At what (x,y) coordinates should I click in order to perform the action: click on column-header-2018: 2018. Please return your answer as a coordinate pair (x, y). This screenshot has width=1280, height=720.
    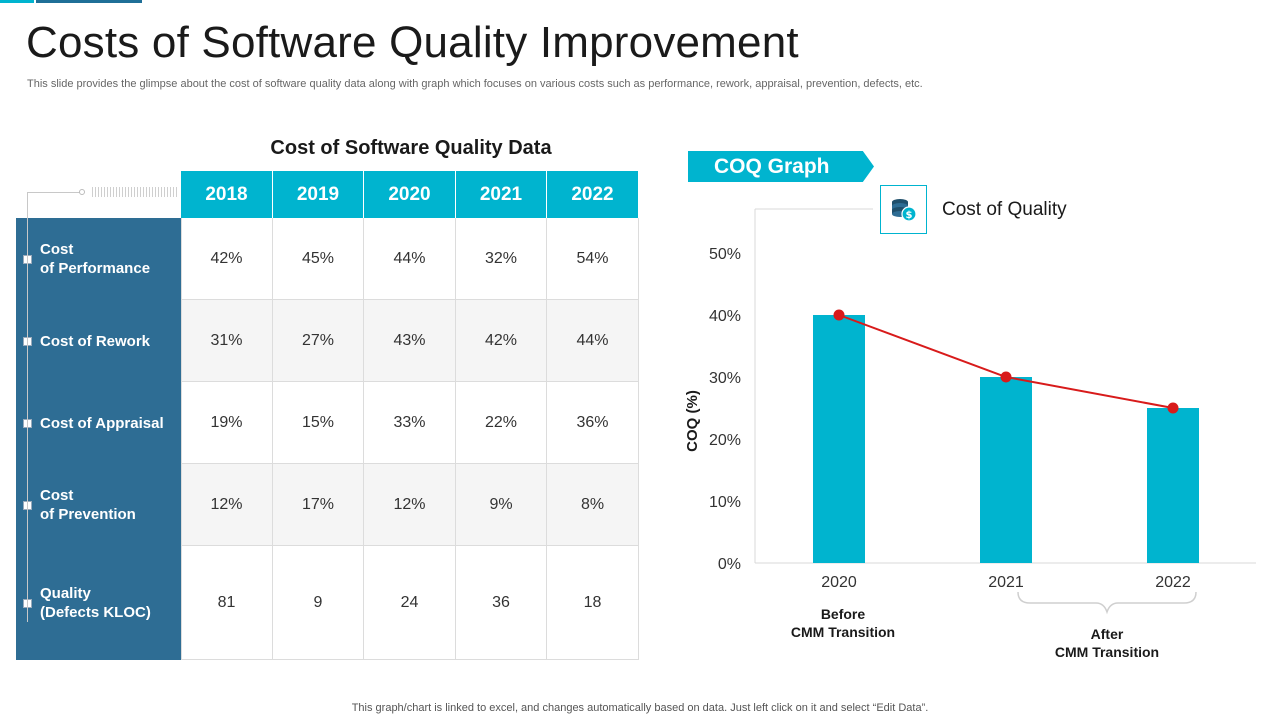
    Looking at the image, I should click on (227, 194).